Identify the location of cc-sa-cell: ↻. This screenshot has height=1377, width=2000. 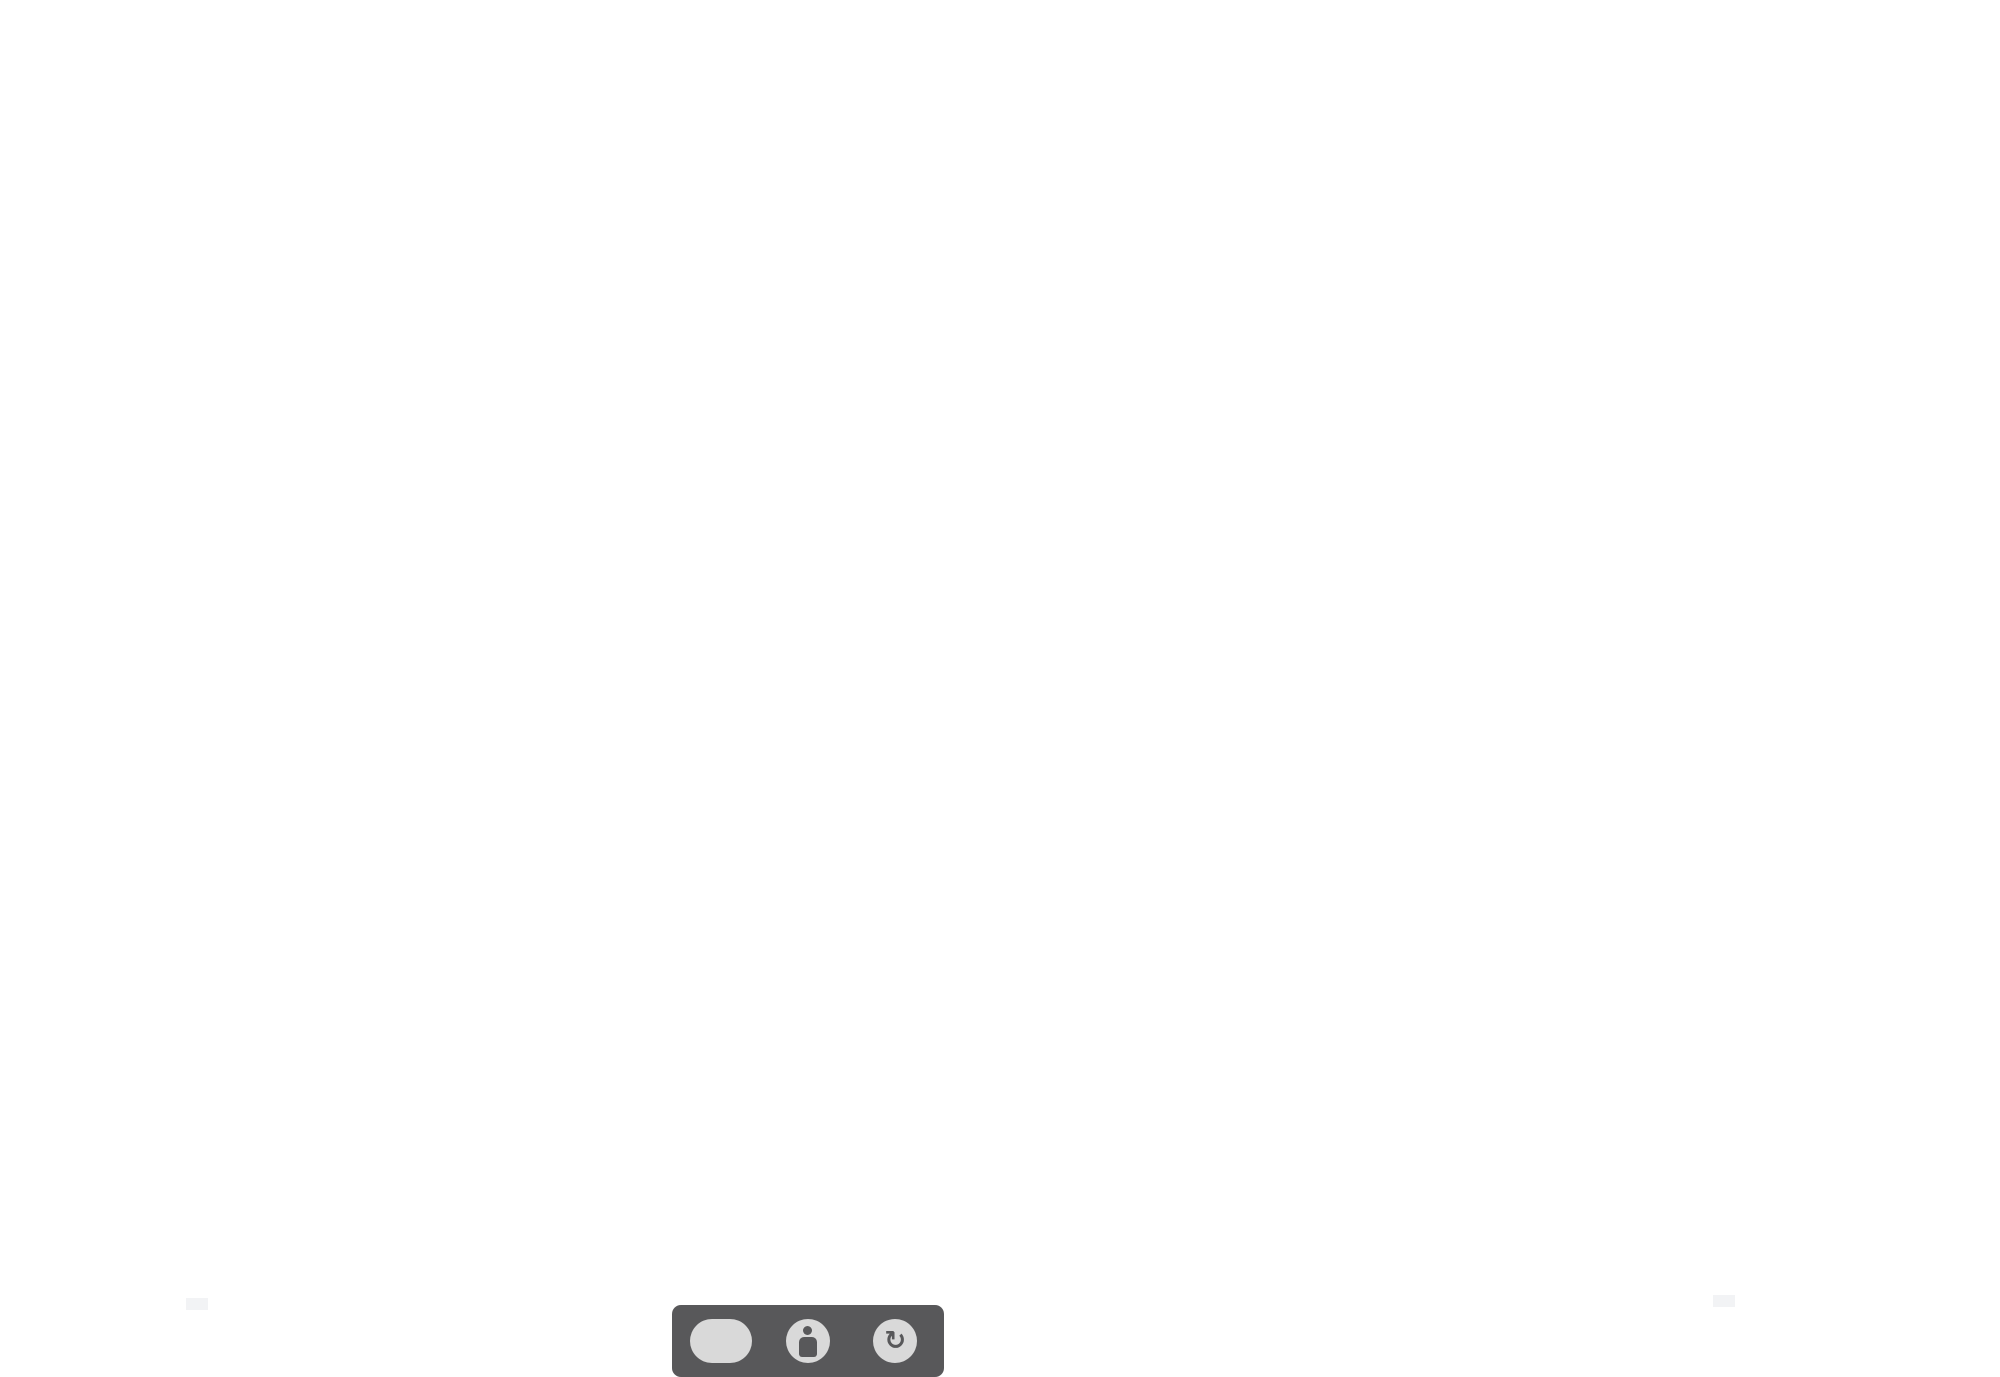
(895, 1341).